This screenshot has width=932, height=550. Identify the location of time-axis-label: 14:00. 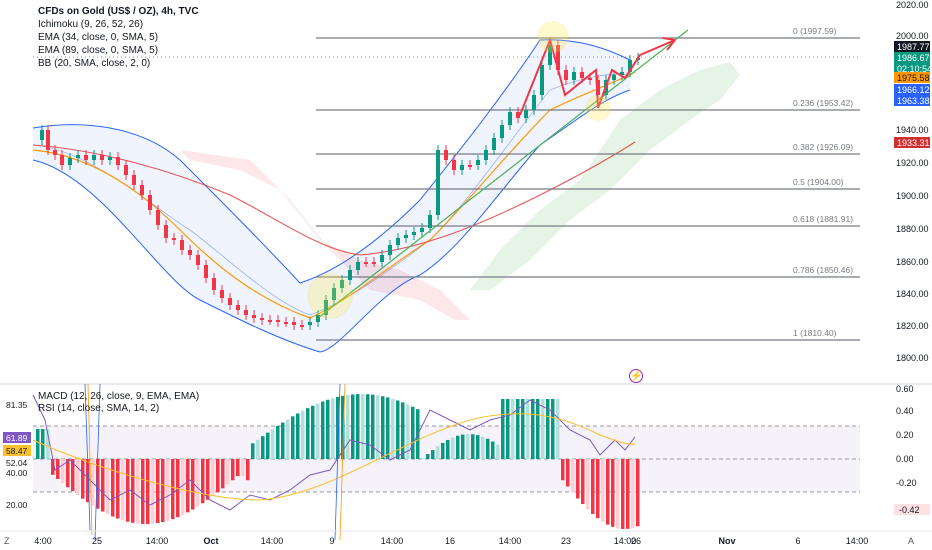
(392, 541).